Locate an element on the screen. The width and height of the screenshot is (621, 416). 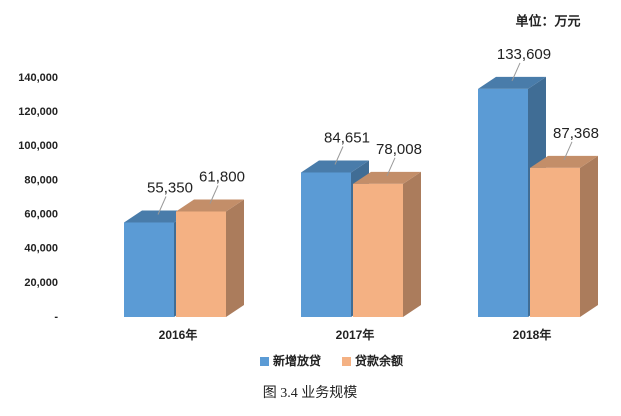
unit-label: 单位：万元 is located at coordinates (547, 20).